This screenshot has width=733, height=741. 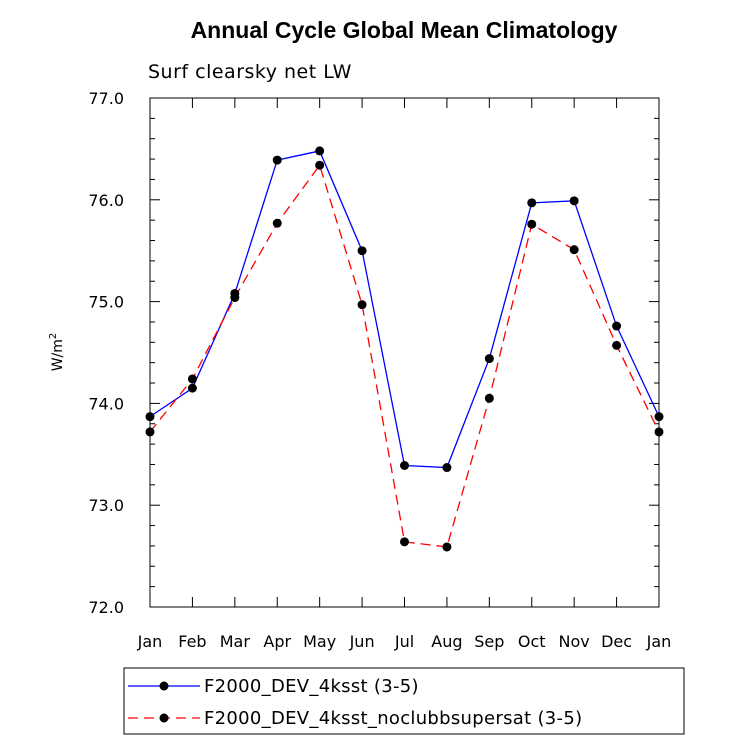 What do you see at coordinates (532, 641) in the screenshot?
I see `x-tick-label: Oct` at bounding box center [532, 641].